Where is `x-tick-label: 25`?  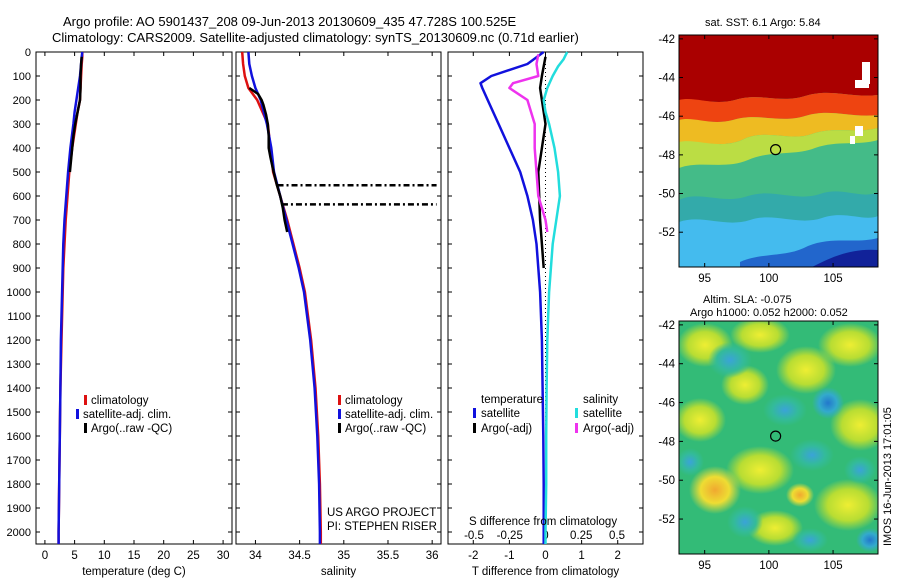
x-tick-label: 25 is located at coordinates (193, 556).